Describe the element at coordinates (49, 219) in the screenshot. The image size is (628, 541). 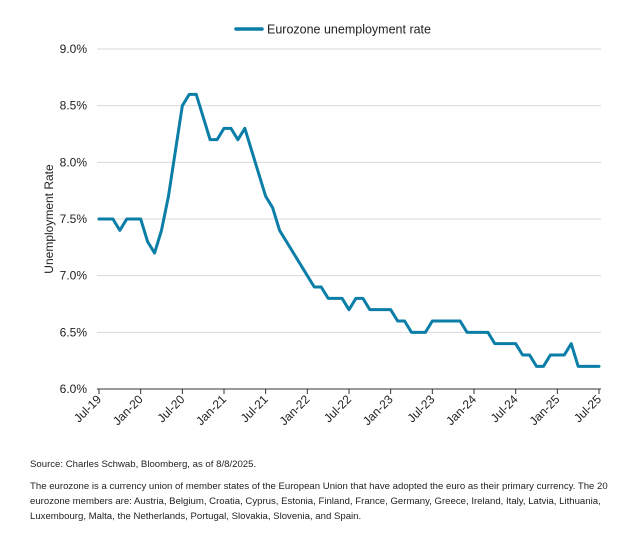
I see `y-axis-title: Unemployment Rate` at that location.